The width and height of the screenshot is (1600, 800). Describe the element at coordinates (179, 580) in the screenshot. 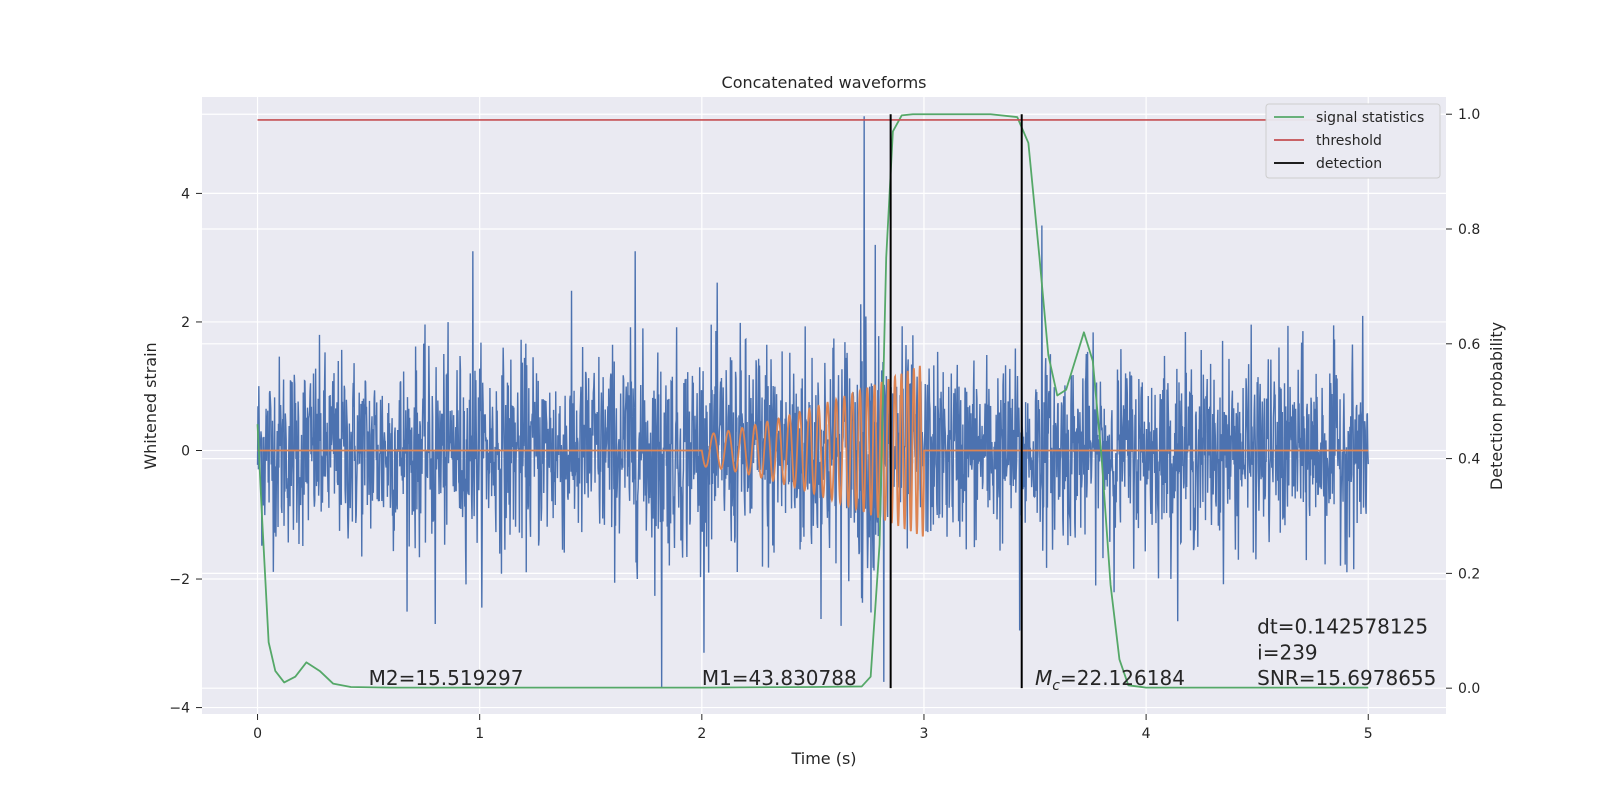

I see `y-tick-label-left: −2` at that location.